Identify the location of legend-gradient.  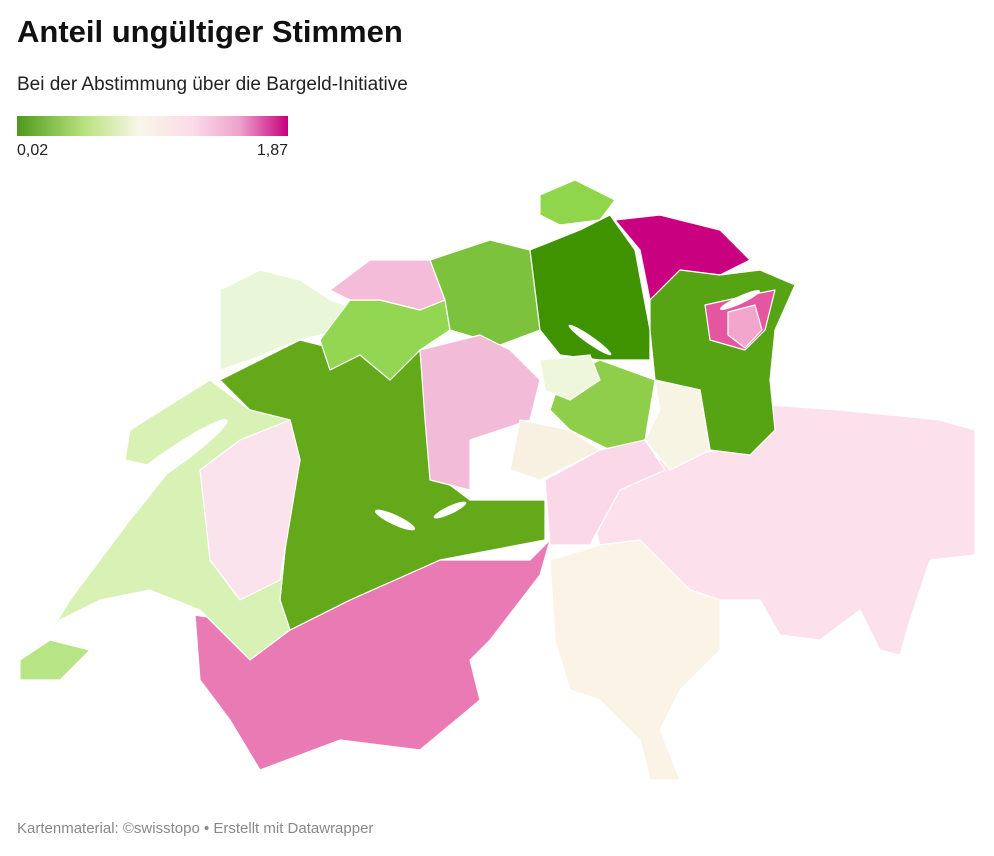
(152, 126).